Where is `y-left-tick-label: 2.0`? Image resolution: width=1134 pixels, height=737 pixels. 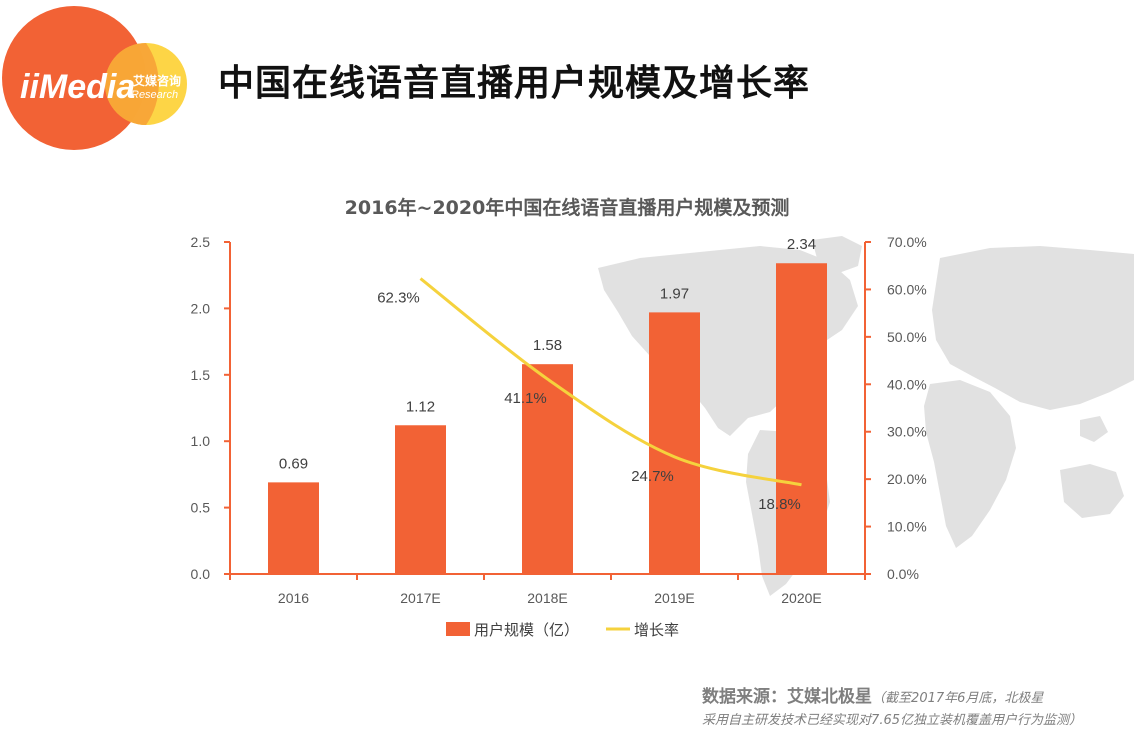
y-left-tick-label: 2.0 is located at coordinates (201, 308).